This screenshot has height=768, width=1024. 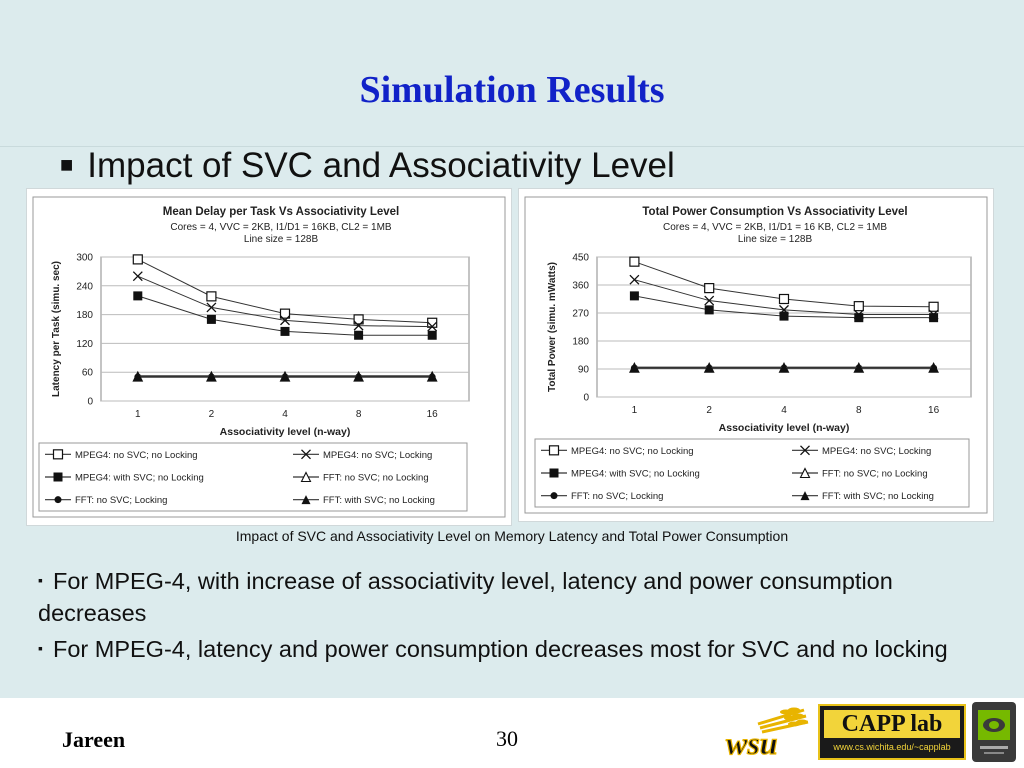 I want to click on nvidia-logo, so click(x=994, y=732).